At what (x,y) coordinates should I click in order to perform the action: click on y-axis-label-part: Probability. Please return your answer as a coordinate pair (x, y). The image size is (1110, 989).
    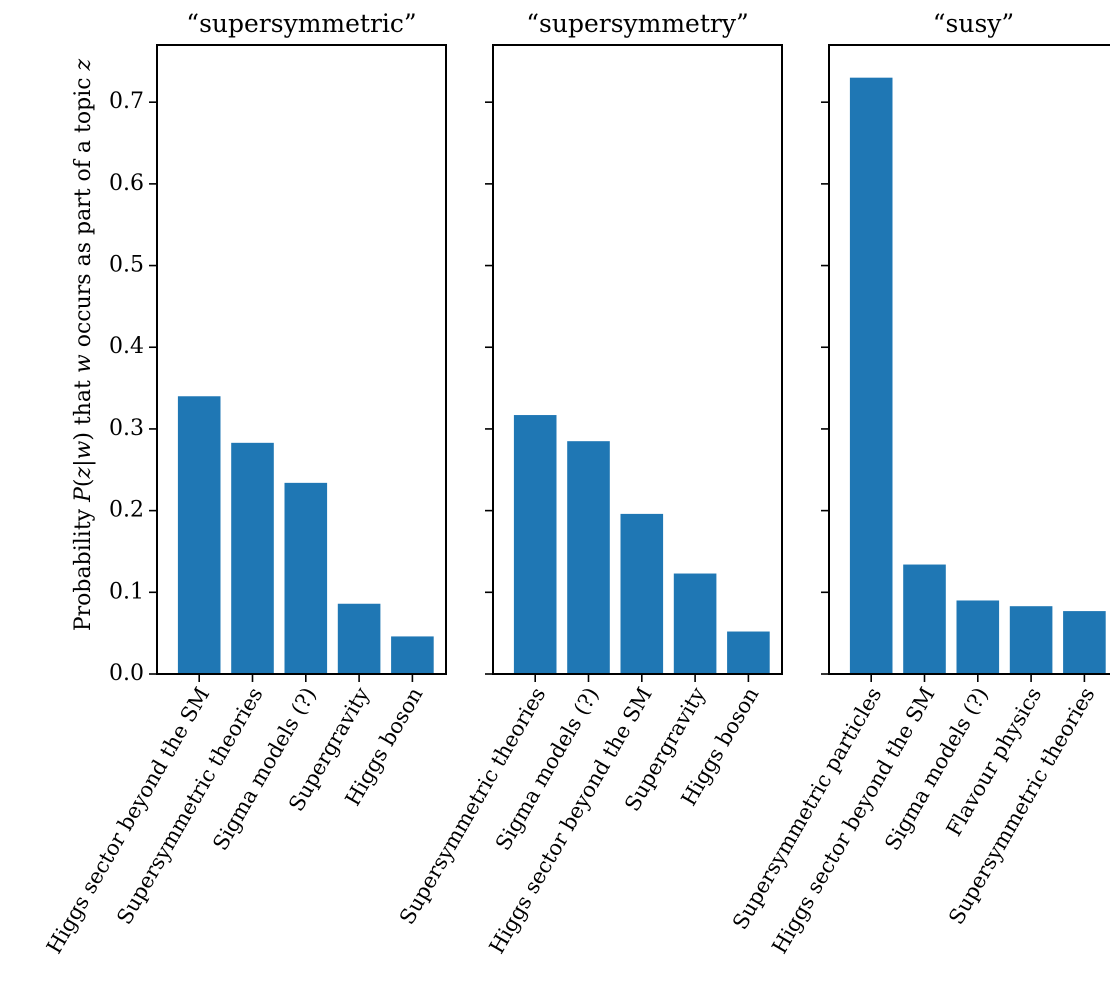
    Looking at the image, I should click on (83, 566).